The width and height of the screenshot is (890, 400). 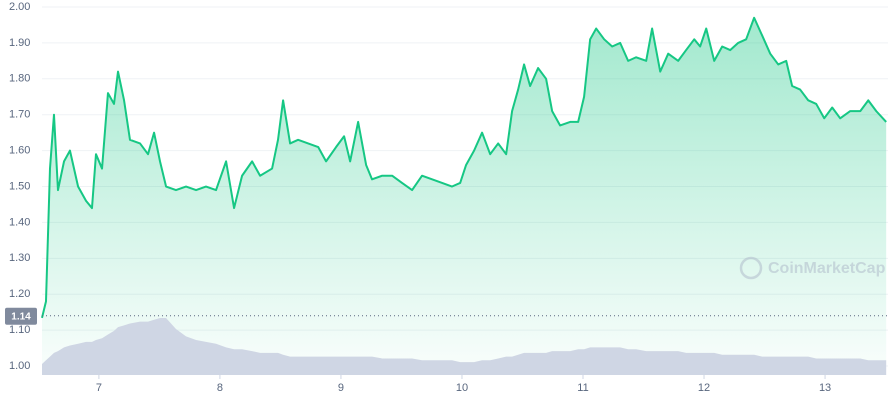 I want to click on y-tick-label: 1.40, so click(x=19, y=222).